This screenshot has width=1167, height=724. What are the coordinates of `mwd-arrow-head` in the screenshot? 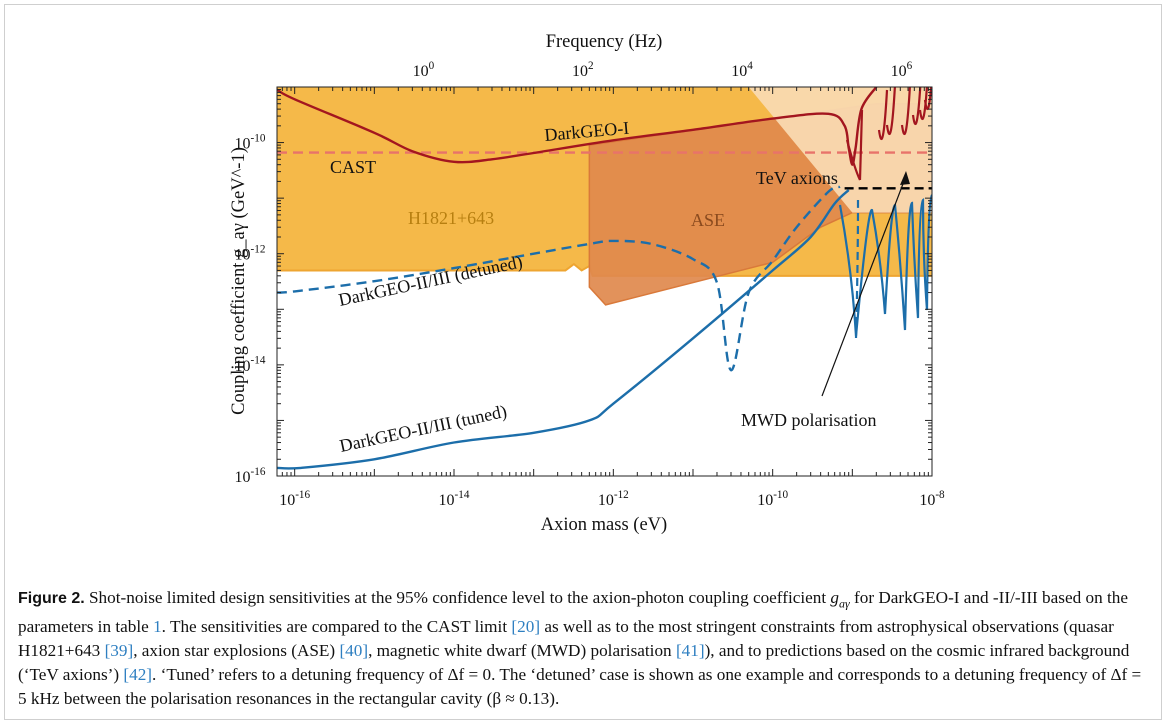 It's located at (905, 178).